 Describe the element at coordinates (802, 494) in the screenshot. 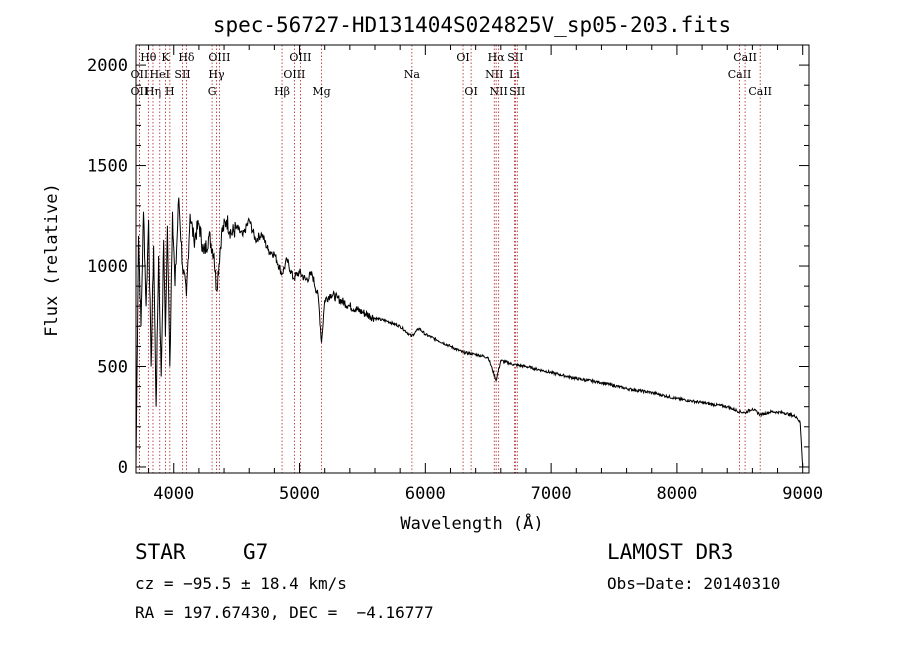

I see `x-tick-label-5: 9000` at that location.